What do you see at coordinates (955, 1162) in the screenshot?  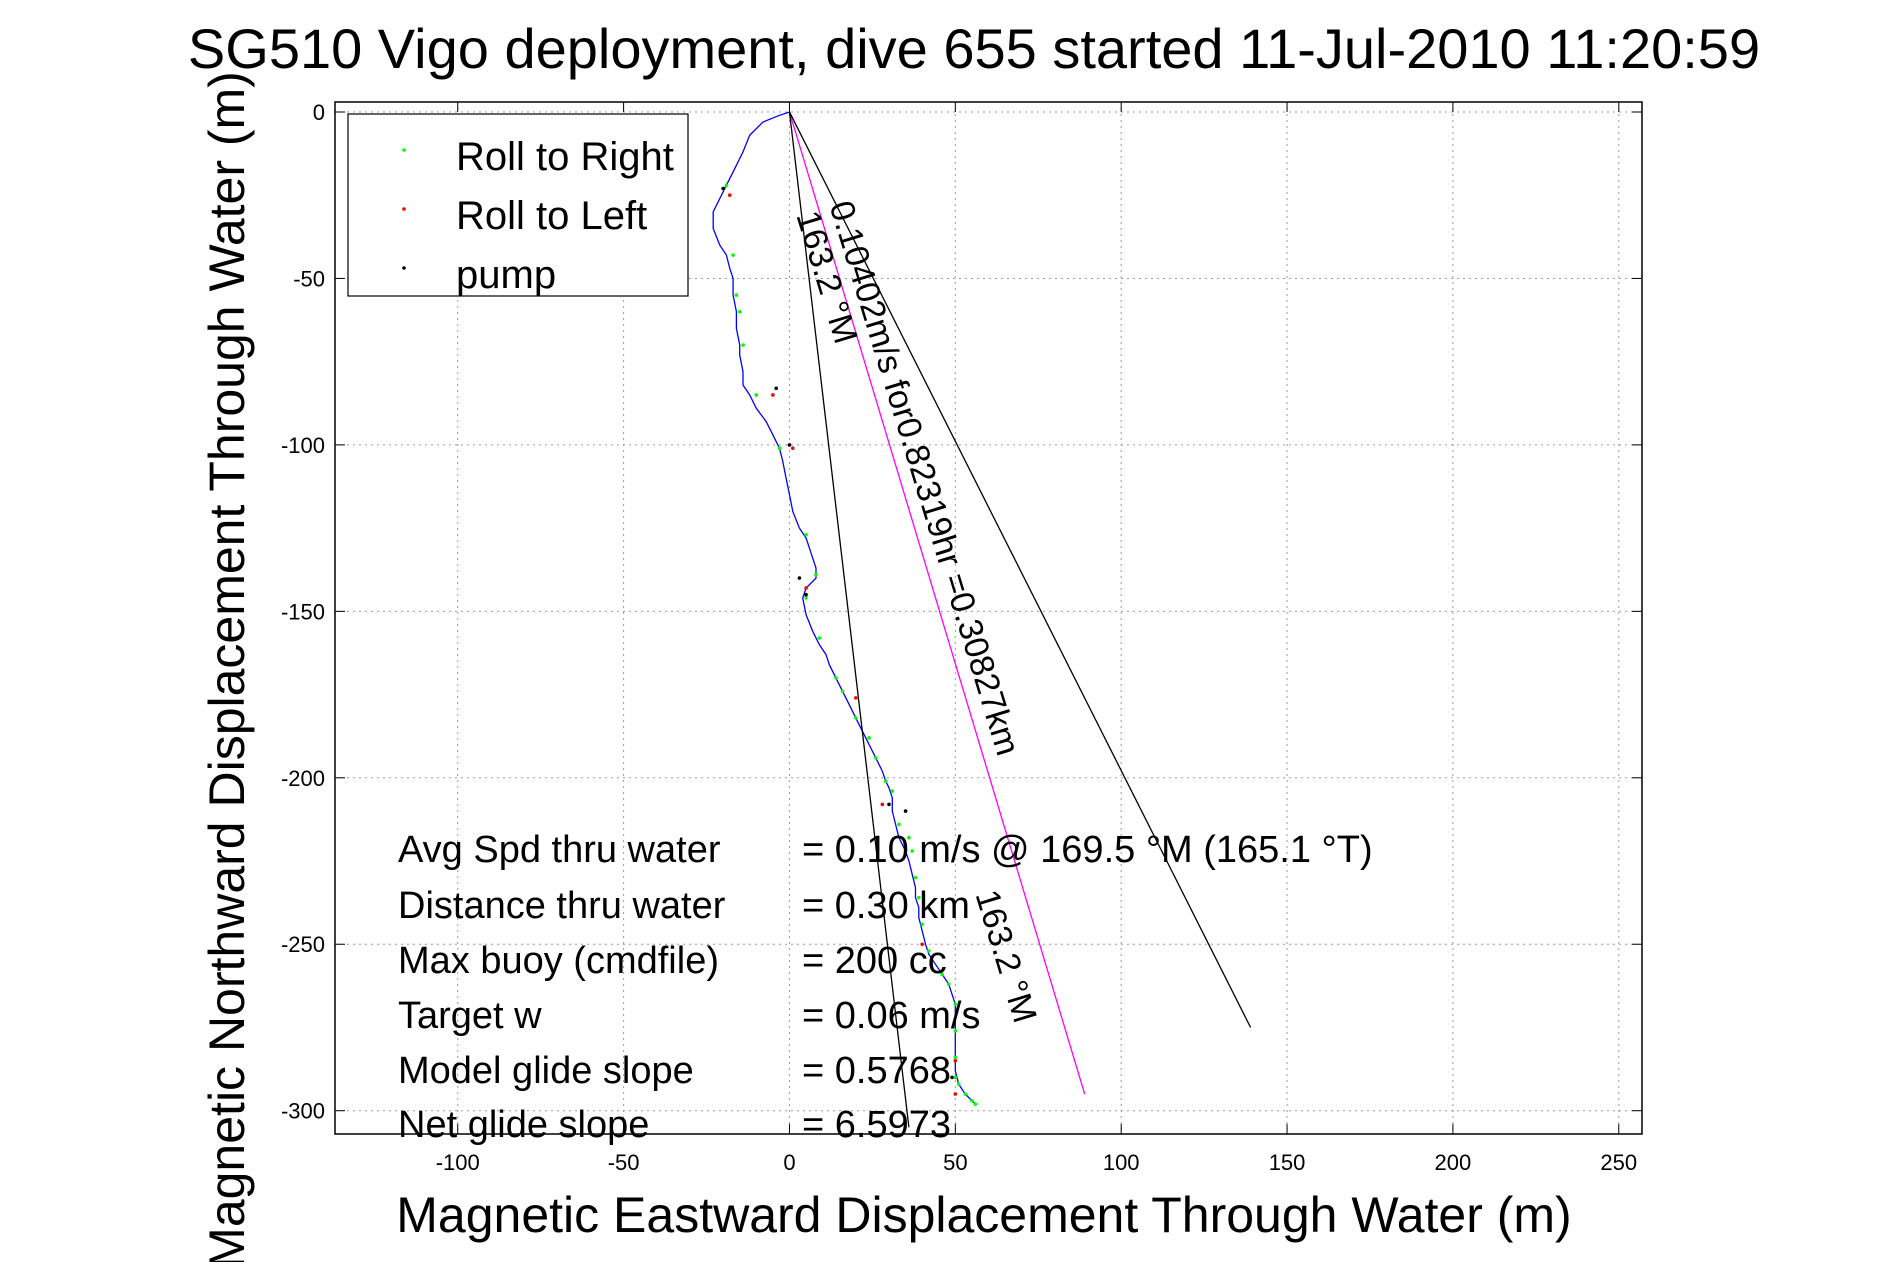 I see `x-tick-label: 50` at bounding box center [955, 1162].